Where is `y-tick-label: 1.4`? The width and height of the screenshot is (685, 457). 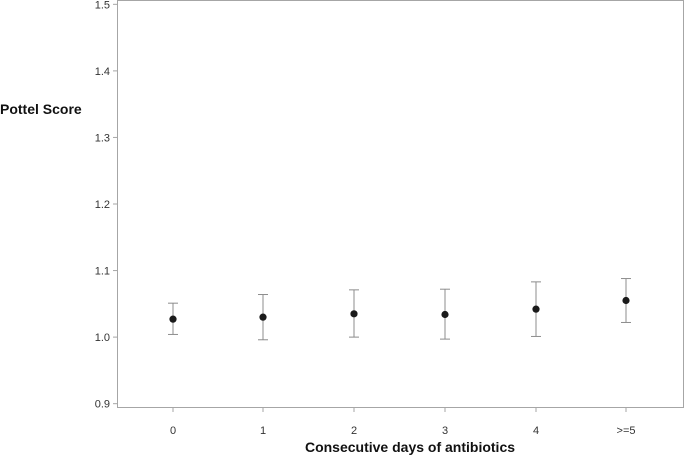
y-tick-label: 1.4 is located at coordinates (102, 72).